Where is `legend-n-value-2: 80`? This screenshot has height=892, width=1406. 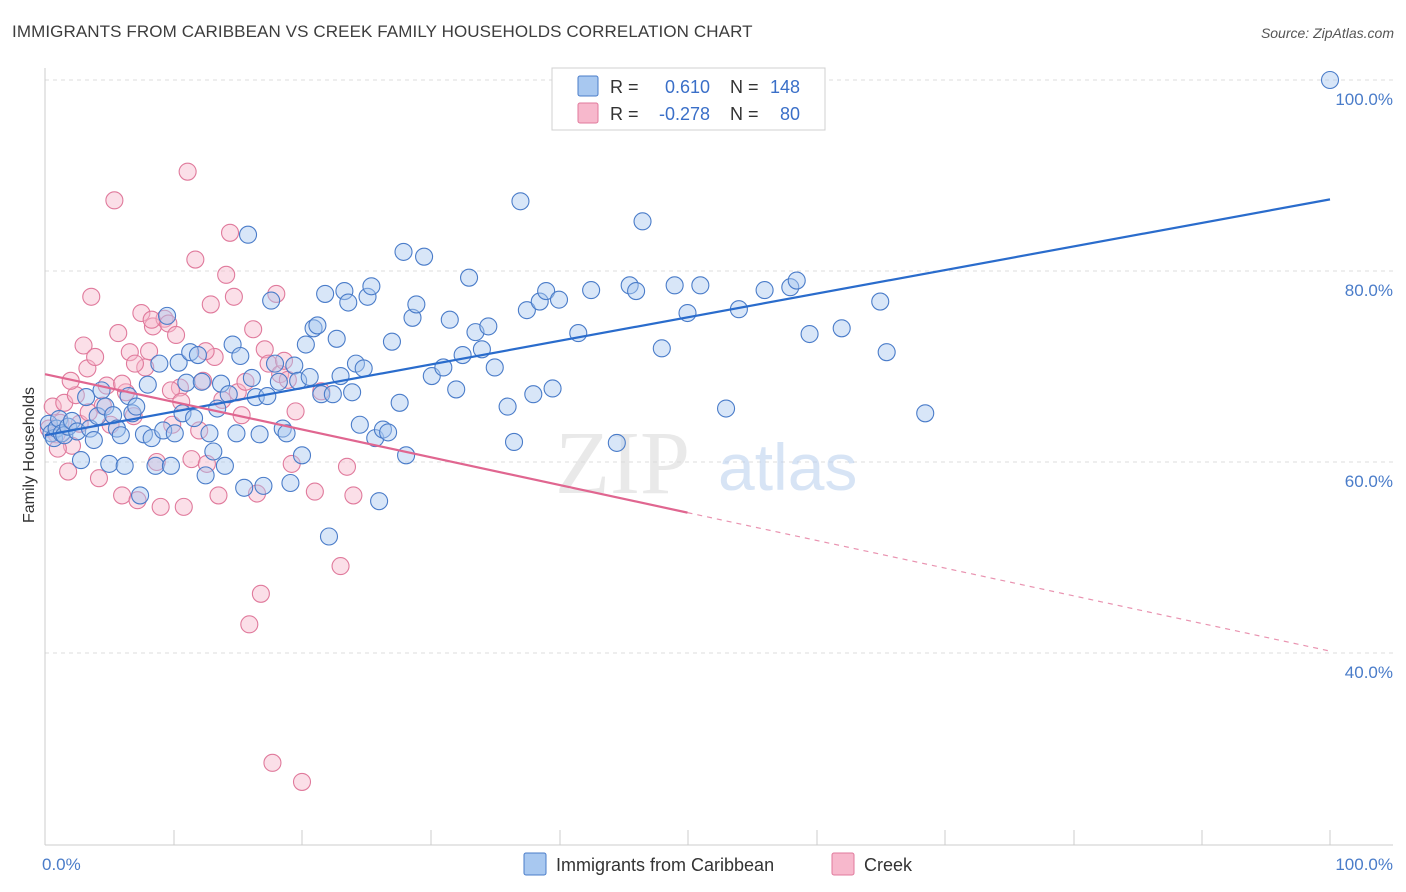
legend-n-value-2: 80 is located at coordinates (790, 114).